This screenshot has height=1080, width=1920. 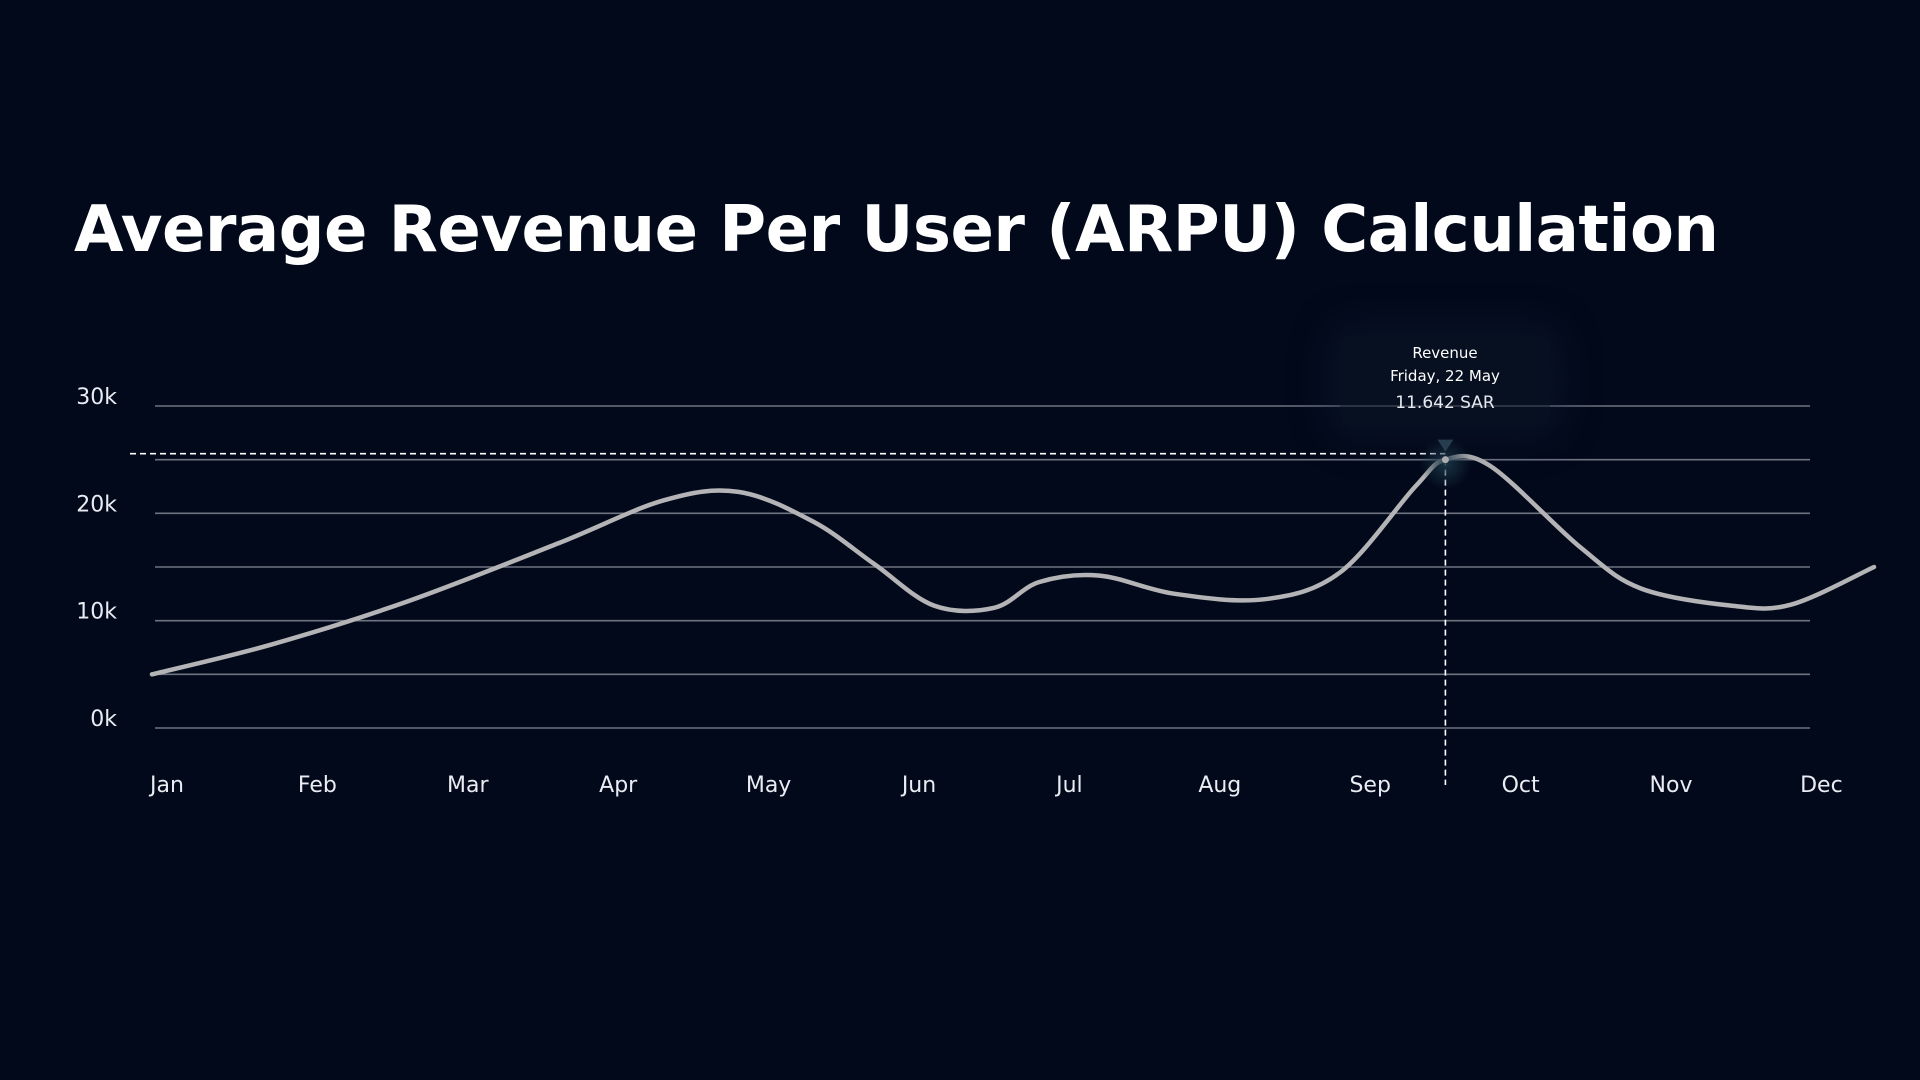 What do you see at coordinates (468, 785) in the screenshot?
I see `x-tick-label: Mar` at bounding box center [468, 785].